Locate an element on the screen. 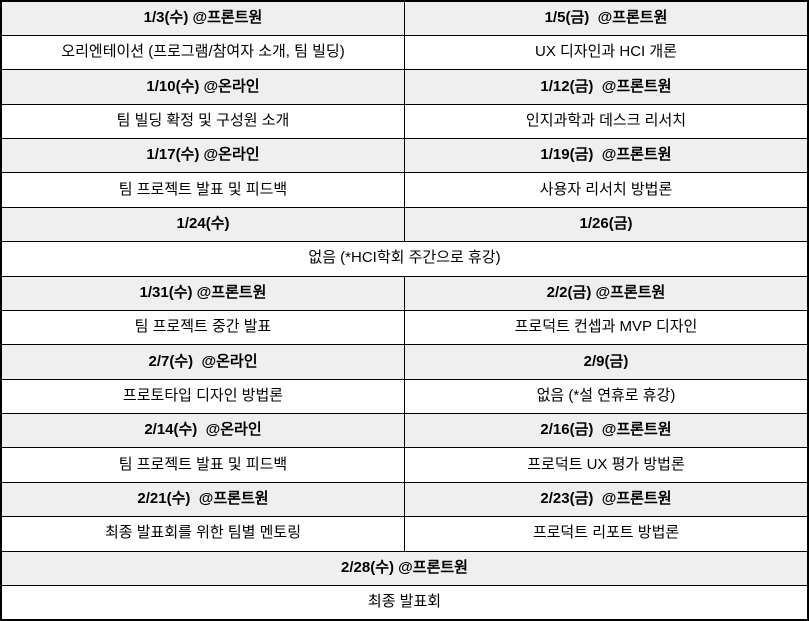 This screenshot has height=621, width=809. session-date-cell: 2/21(수) @프론트원 is located at coordinates (202, 499).